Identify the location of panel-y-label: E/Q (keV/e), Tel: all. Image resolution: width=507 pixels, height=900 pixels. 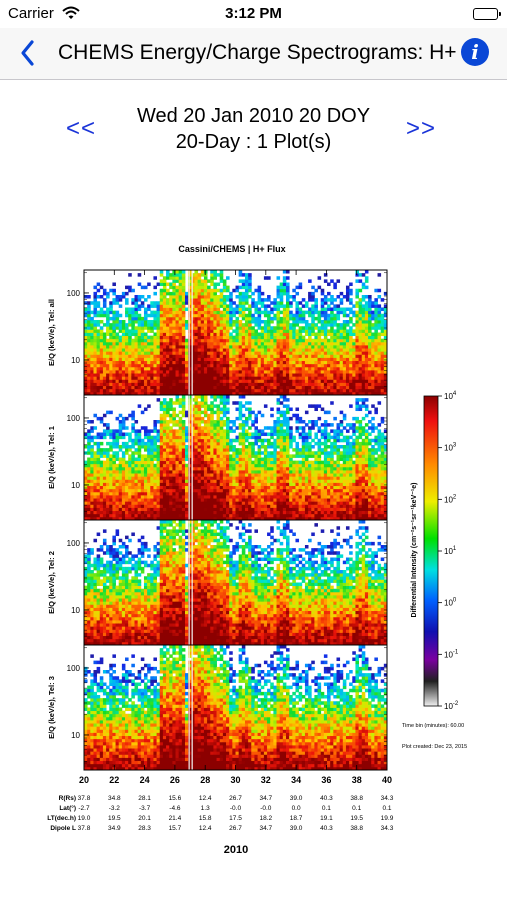
(51, 332).